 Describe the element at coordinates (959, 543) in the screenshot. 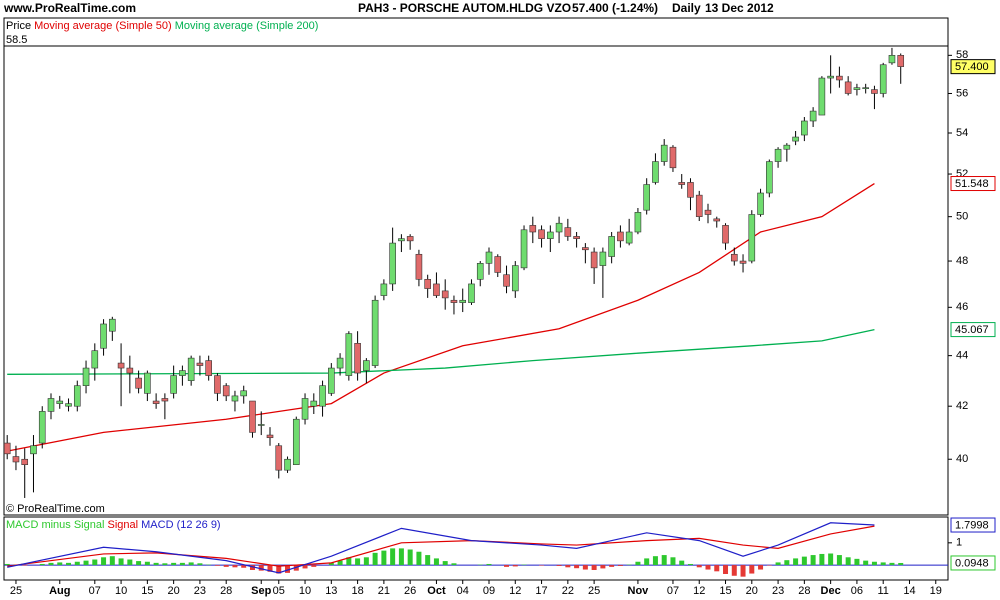

I see `y-tick-label: 1` at that location.